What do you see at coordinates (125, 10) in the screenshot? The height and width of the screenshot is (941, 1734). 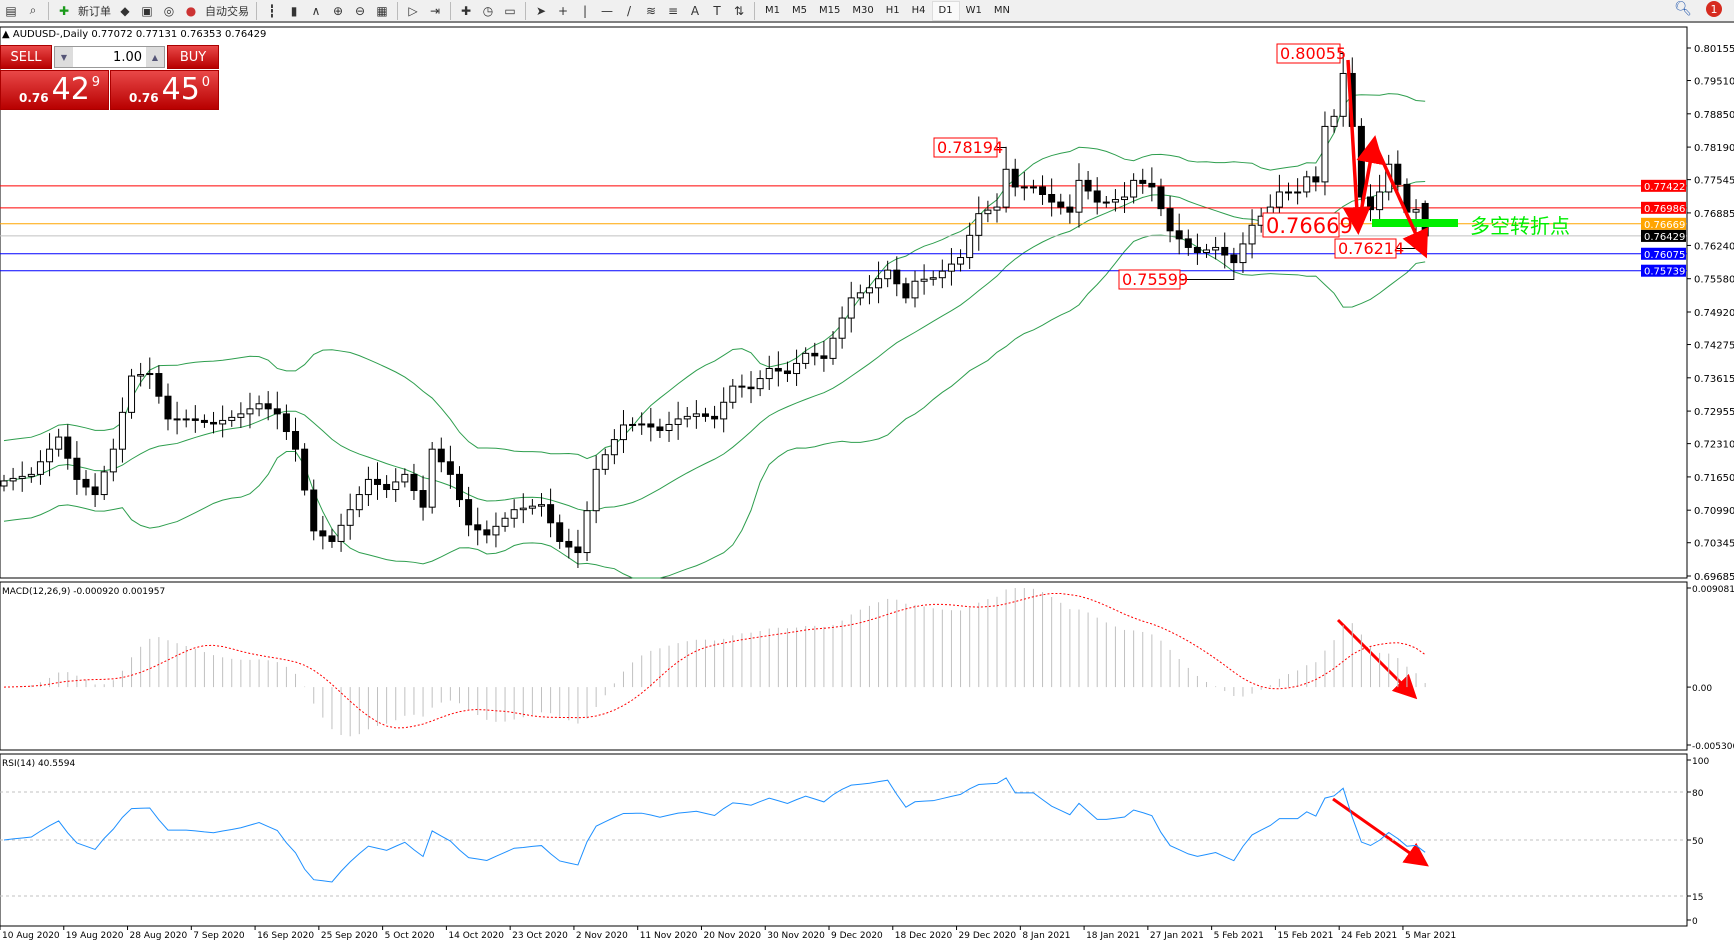 I see `expert-icon: ◆` at bounding box center [125, 10].